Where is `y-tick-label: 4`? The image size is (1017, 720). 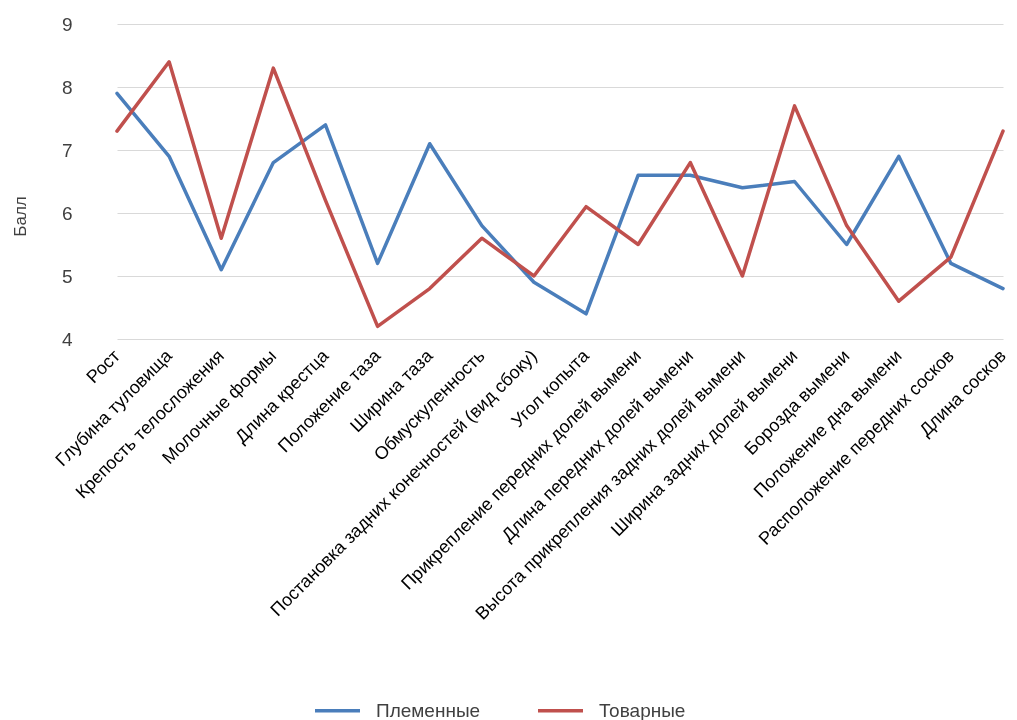
y-tick-label: 4 is located at coordinates (67, 339).